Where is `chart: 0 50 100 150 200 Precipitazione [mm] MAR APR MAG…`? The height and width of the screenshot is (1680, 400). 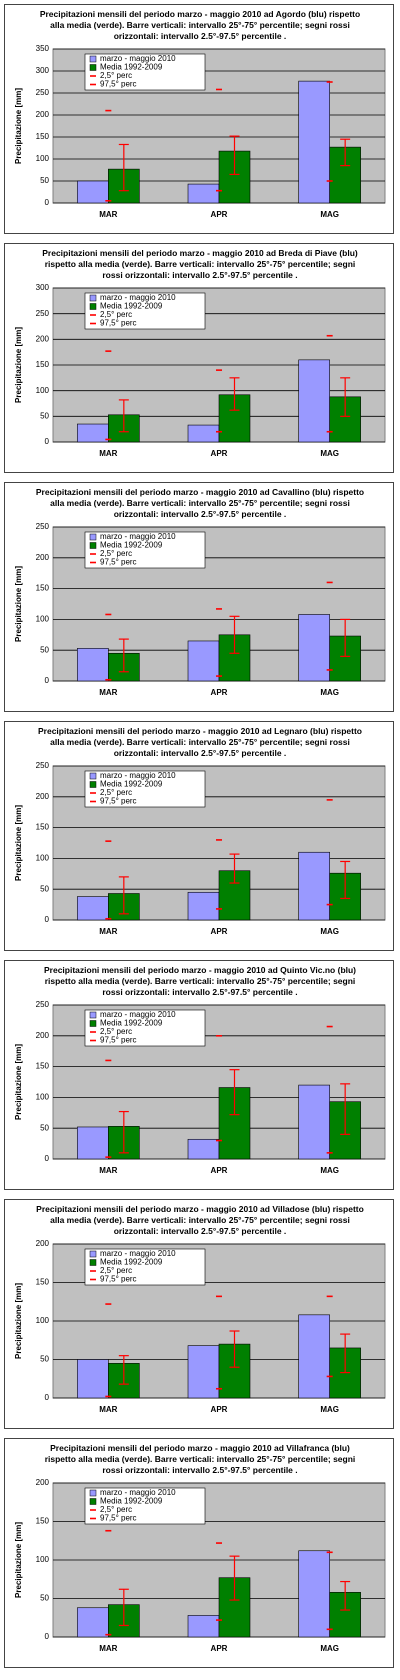 chart: 0 50 100 150 200 Precipitazione [mm] MAR APR MAG… is located at coordinates (200, 1565).